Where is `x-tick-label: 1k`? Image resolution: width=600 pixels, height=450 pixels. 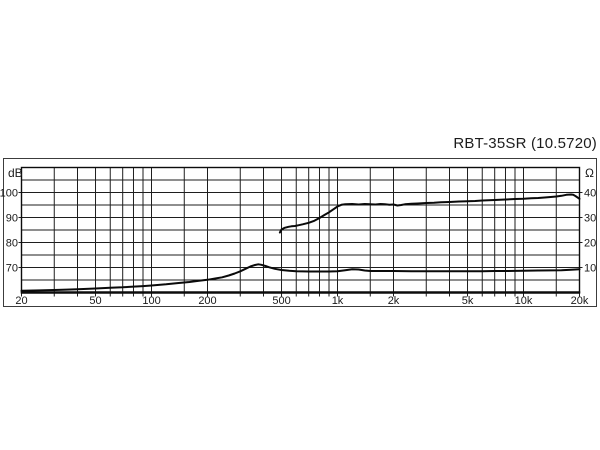 x-tick-label: 1k is located at coordinates (338, 301).